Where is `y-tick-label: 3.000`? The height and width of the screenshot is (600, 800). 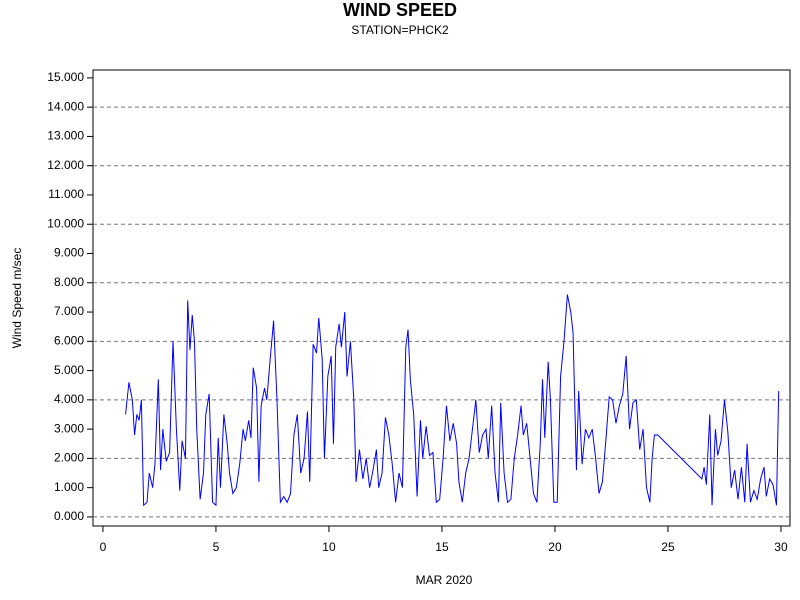
y-tick-label: 3.000 is located at coordinates (69, 428).